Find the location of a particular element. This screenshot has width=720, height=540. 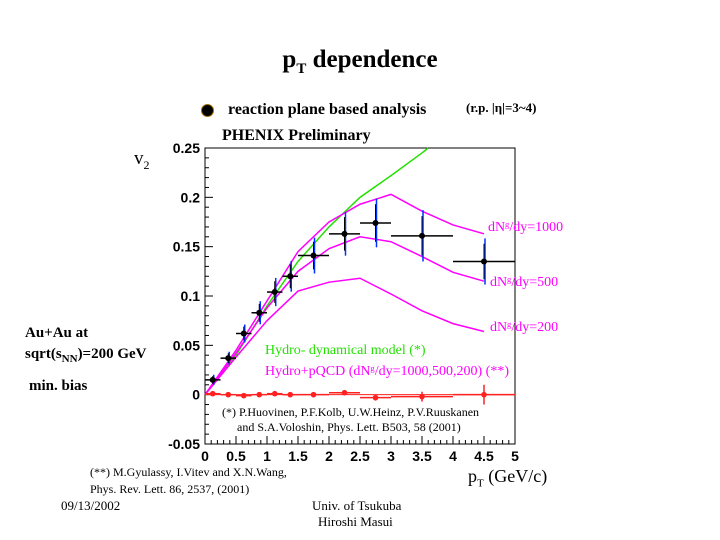

curve-label-1000: dNᵍ/dy=1000 is located at coordinates (526, 227).